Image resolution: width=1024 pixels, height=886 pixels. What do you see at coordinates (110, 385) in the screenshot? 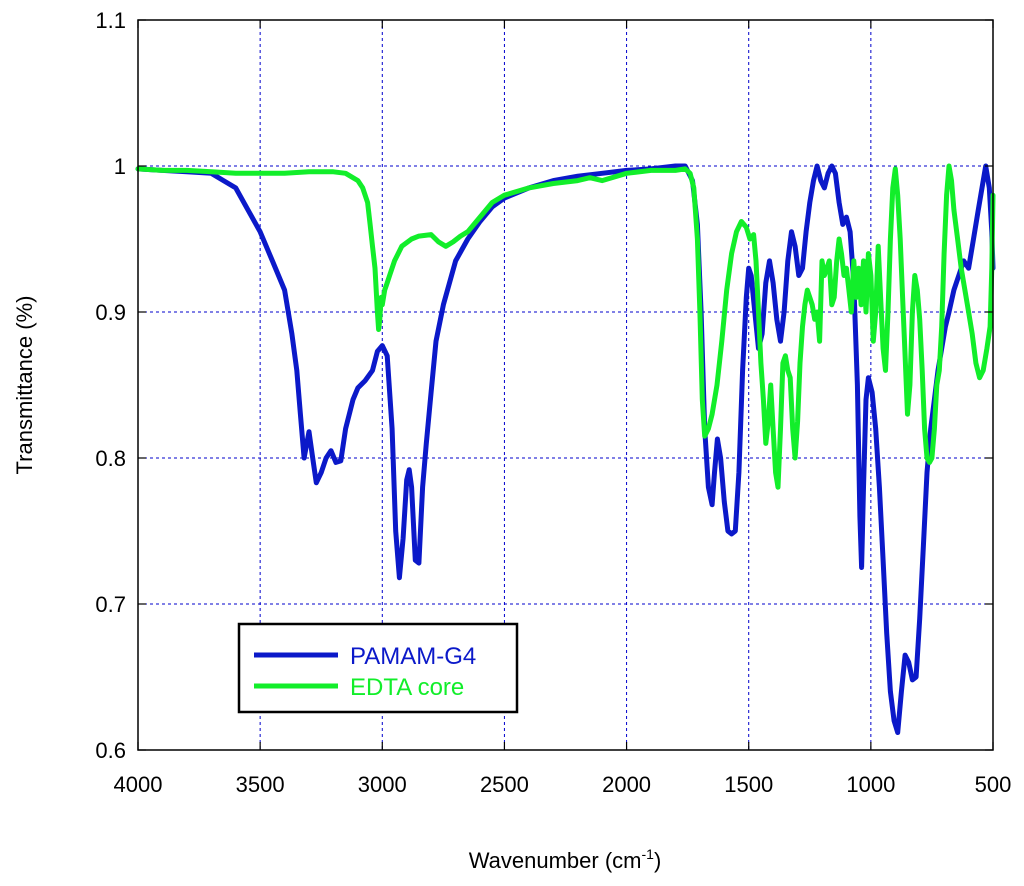
I see `y-tick-labels: 0.6 0.7 0.8 0.9 1 1.1` at bounding box center [110, 385].